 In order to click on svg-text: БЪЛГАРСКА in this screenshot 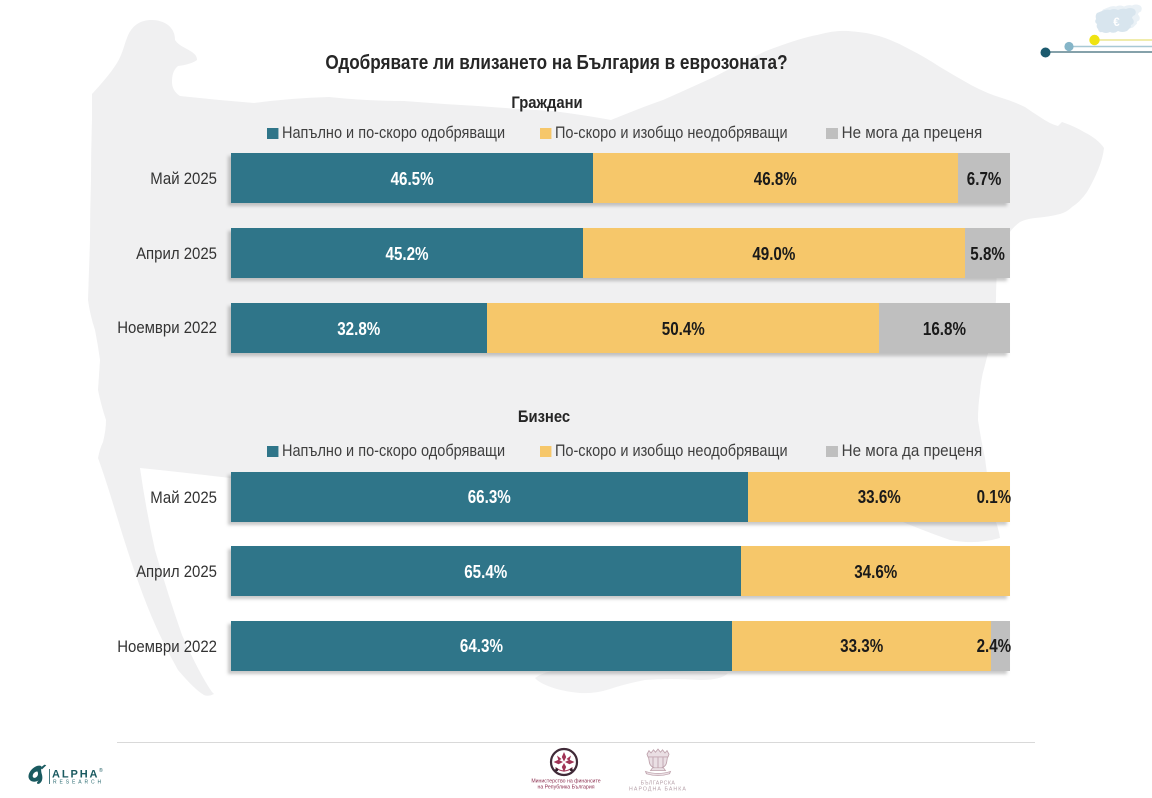, I will do `click(658, 783)`.